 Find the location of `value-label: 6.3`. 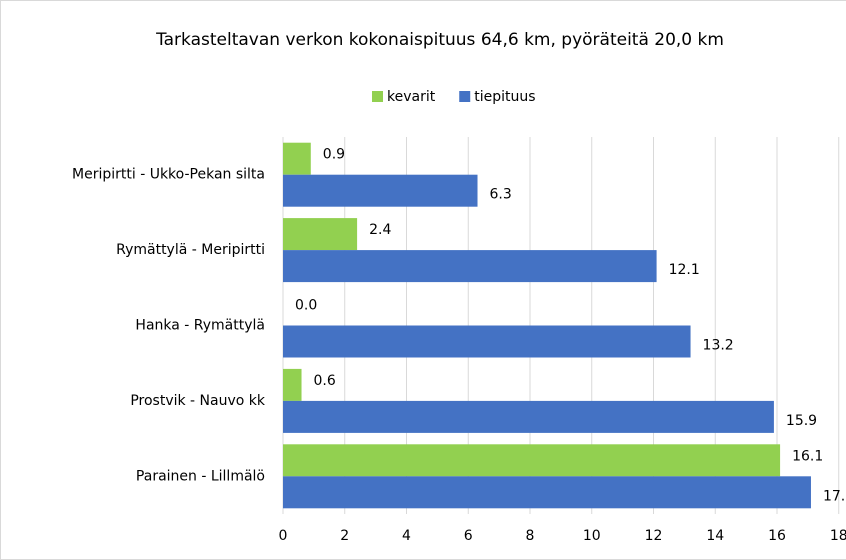

value-label: 6.3 is located at coordinates (501, 195).